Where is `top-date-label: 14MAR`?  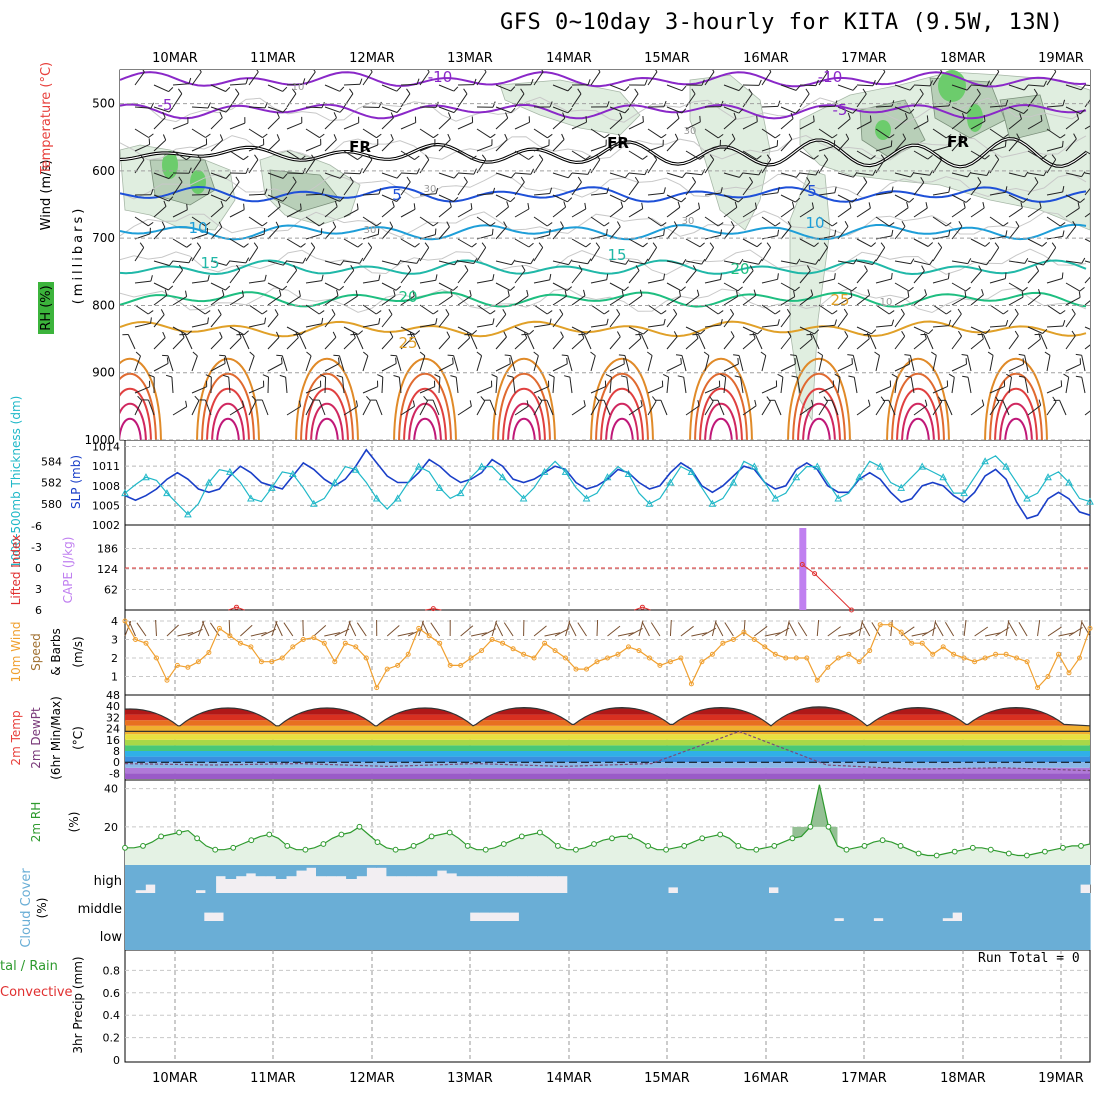 top-date-label: 14MAR is located at coordinates (569, 58).